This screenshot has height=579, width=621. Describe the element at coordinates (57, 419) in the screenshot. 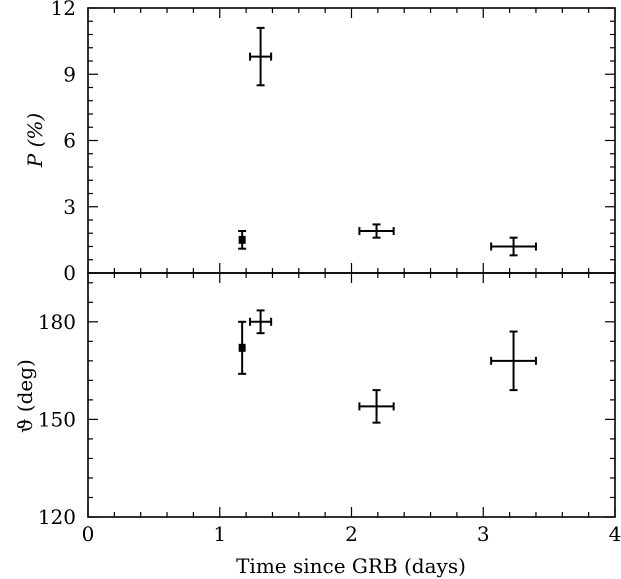

I see `bottom-y-tick-label: 150` at that location.